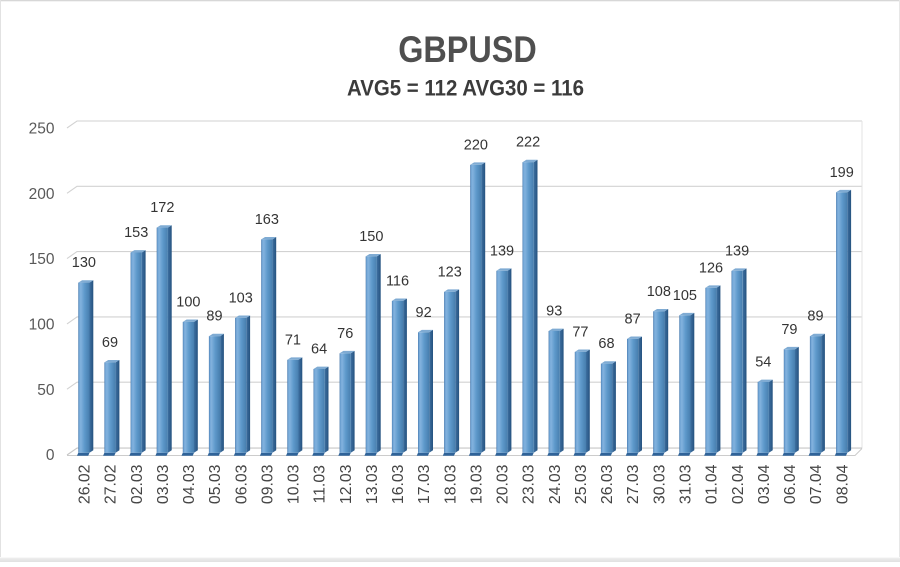 This screenshot has height=567, width=900. What do you see at coordinates (163, 484) in the screenshot?
I see `svg-text: 03.03` at bounding box center [163, 484].